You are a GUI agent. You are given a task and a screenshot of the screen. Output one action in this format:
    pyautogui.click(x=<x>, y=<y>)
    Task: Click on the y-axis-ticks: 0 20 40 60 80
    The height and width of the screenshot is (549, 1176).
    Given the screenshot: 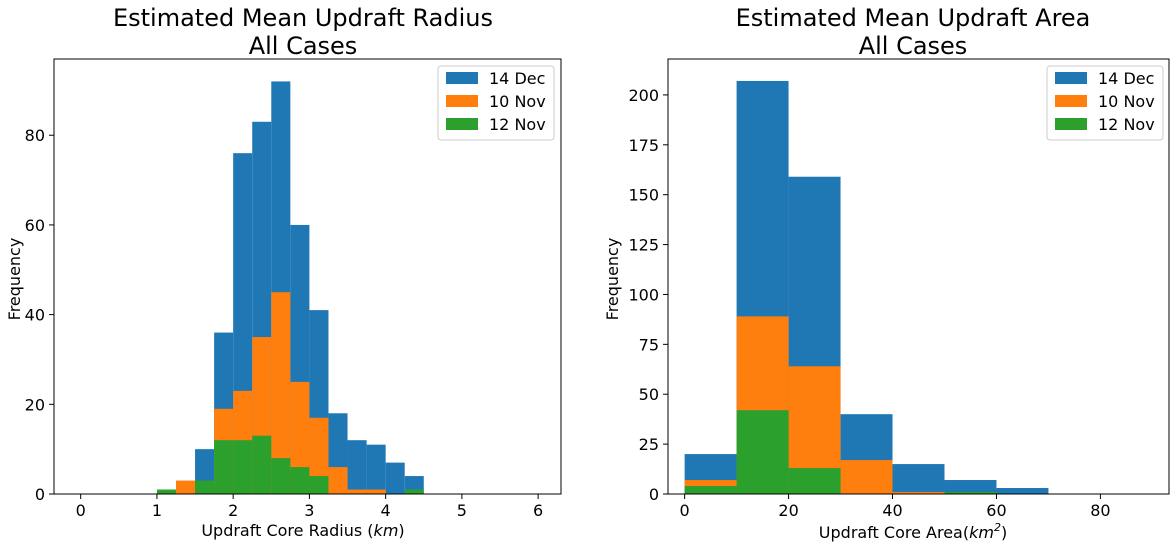 What is the action you would take?
    pyautogui.click(x=39, y=315)
    